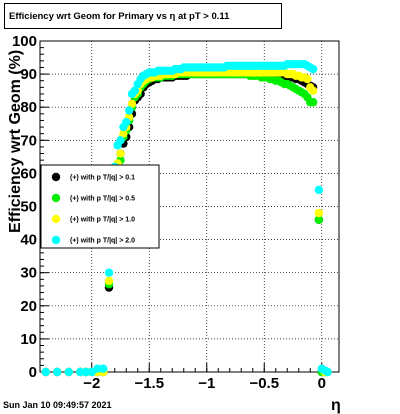 This screenshot has height=414, width=400. I want to click on legend-label: (+) with p T/|q| > 0.1, so click(102, 178).